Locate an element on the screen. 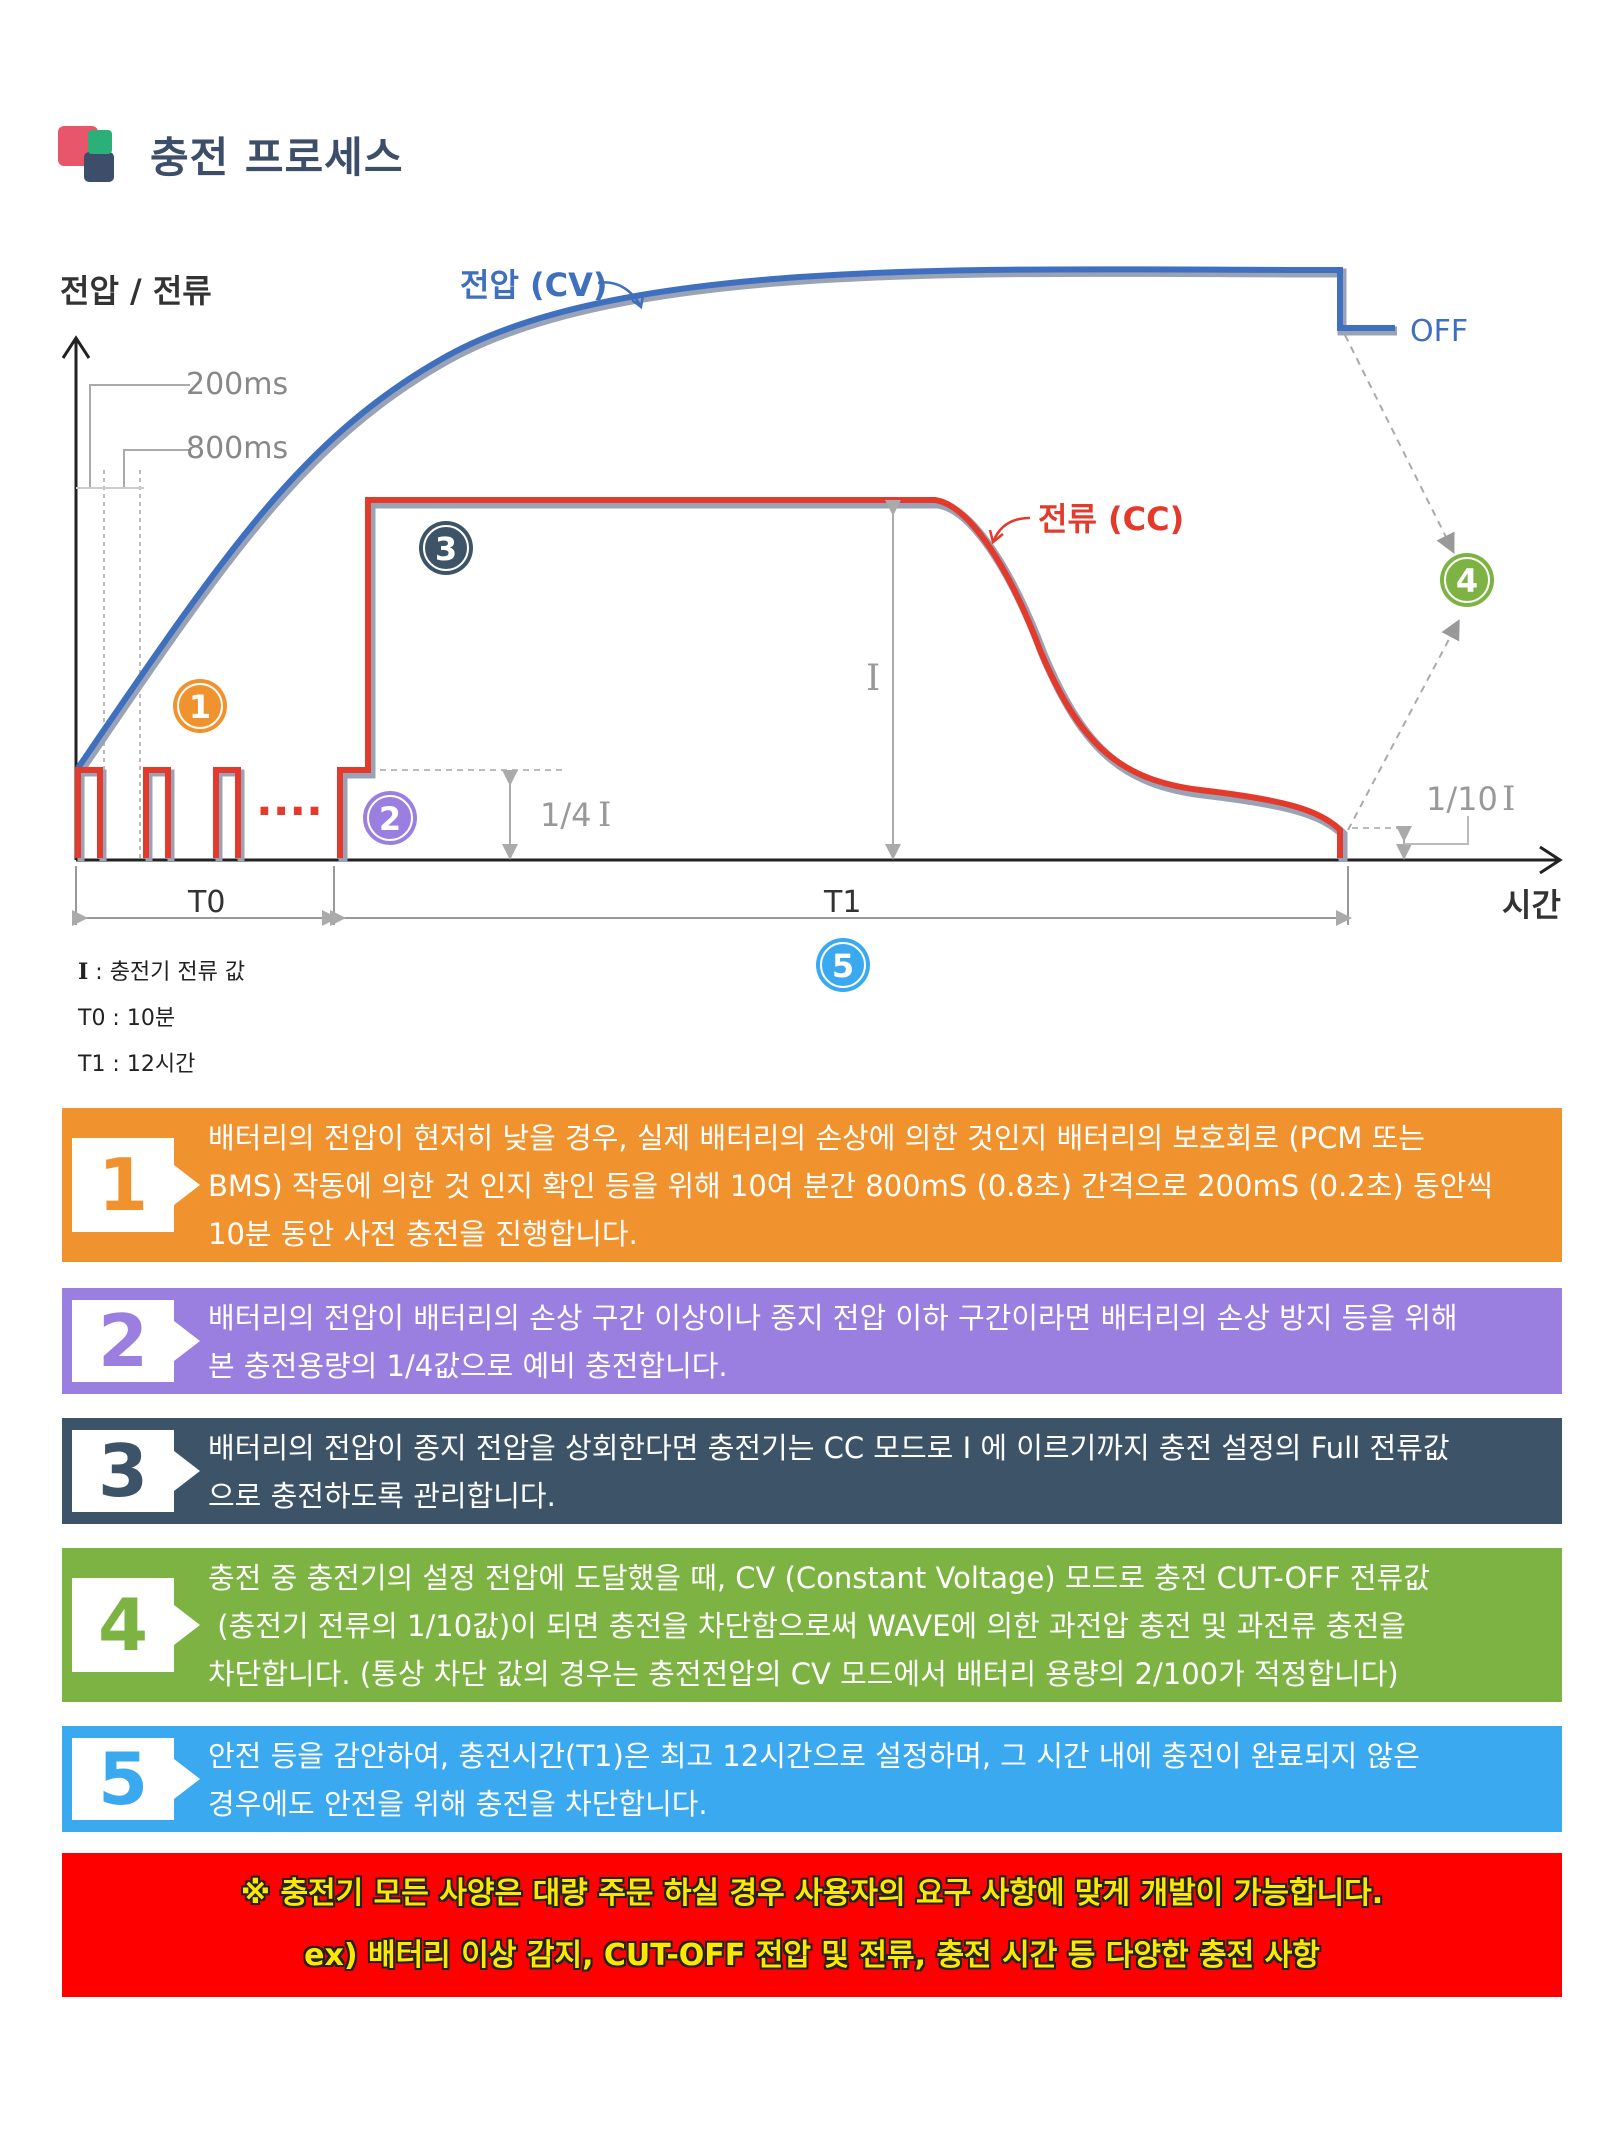 This screenshot has width=1601, height=2133. marker-4: 4 is located at coordinates (1467, 580).